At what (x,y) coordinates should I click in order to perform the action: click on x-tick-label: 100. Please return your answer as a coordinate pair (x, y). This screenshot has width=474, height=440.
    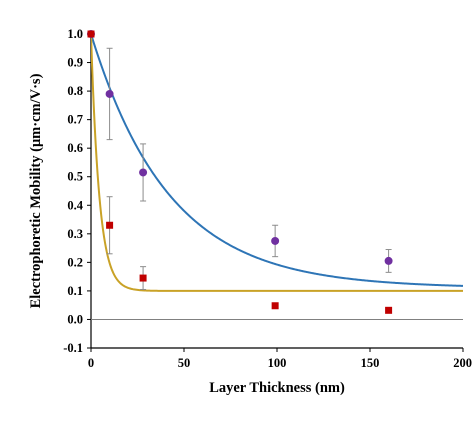
    Looking at the image, I should click on (277, 363).